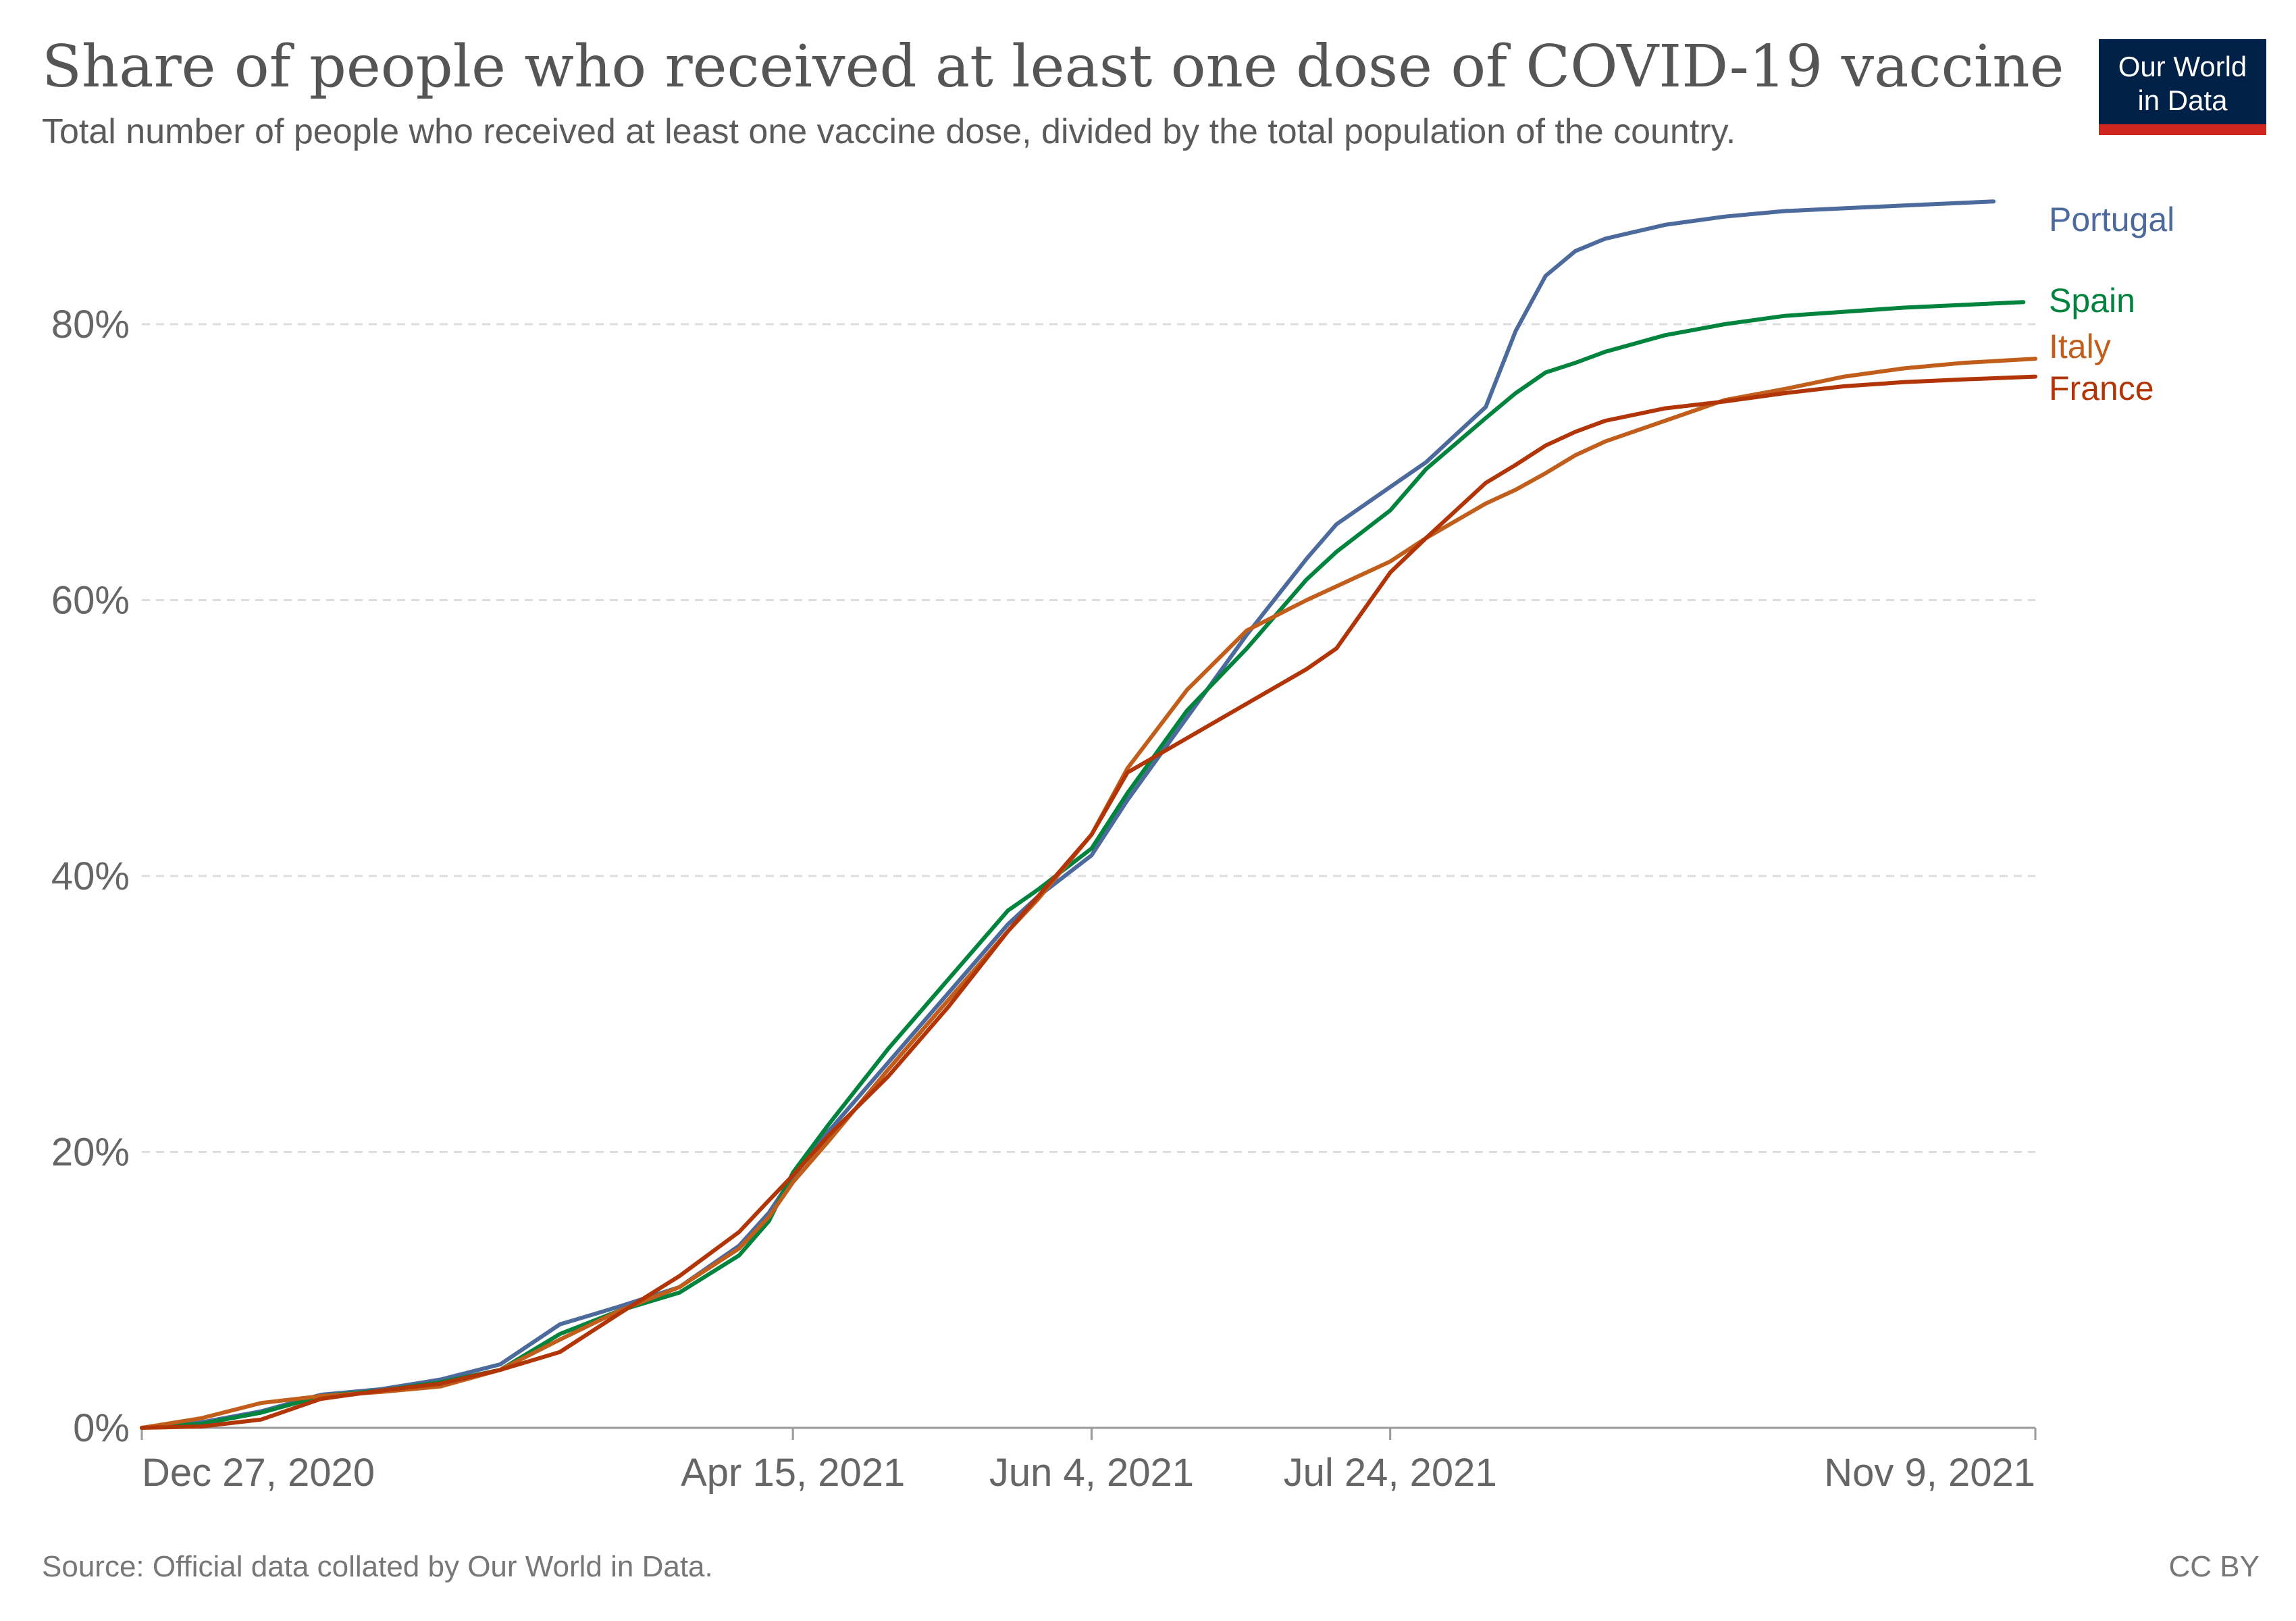 The height and width of the screenshot is (1621, 2296). Describe the element at coordinates (90, 876) in the screenshot. I see `y-tick-label: 40%` at that location.